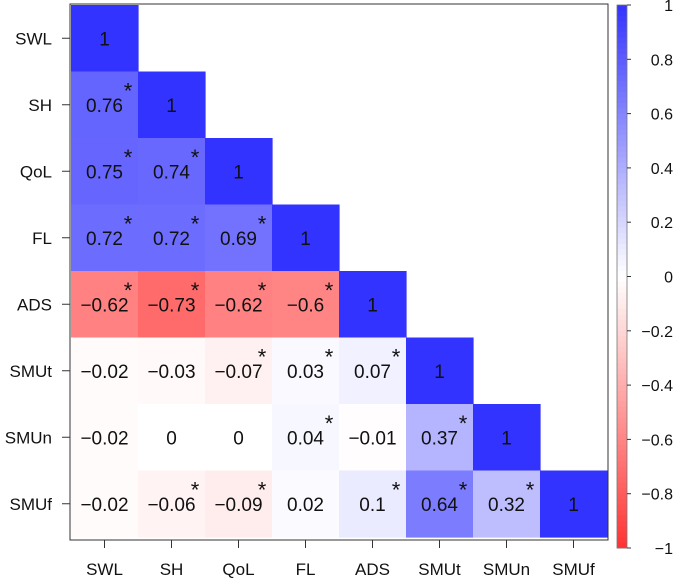  What do you see at coordinates (668, 278) in the screenshot?
I see `colorbar-tick-label: 0` at bounding box center [668, 278].